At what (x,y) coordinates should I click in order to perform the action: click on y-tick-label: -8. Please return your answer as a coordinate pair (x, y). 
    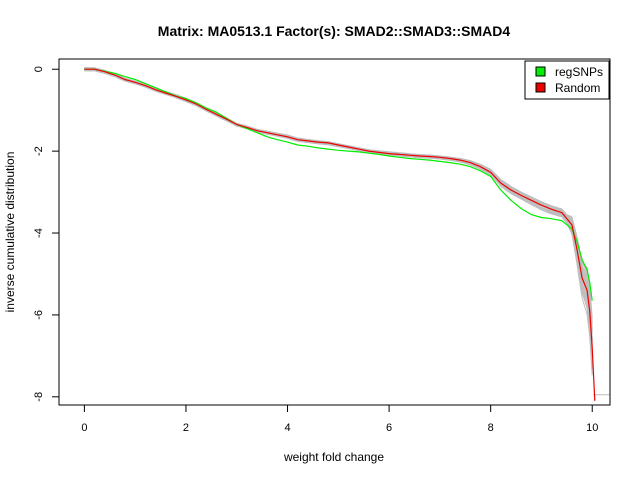
    Looking at the image, I should click on (39, 397).